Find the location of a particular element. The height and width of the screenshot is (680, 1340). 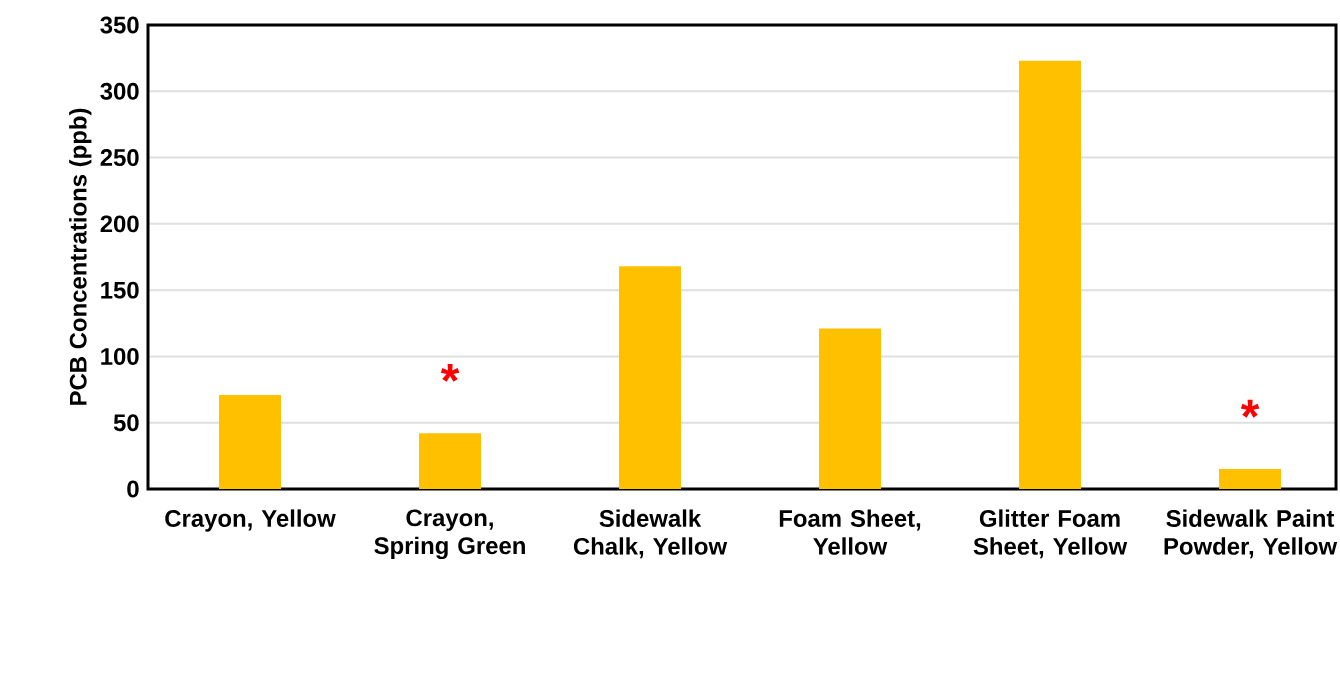

y-tick-label: 300 is located at coordinates (119, 91).